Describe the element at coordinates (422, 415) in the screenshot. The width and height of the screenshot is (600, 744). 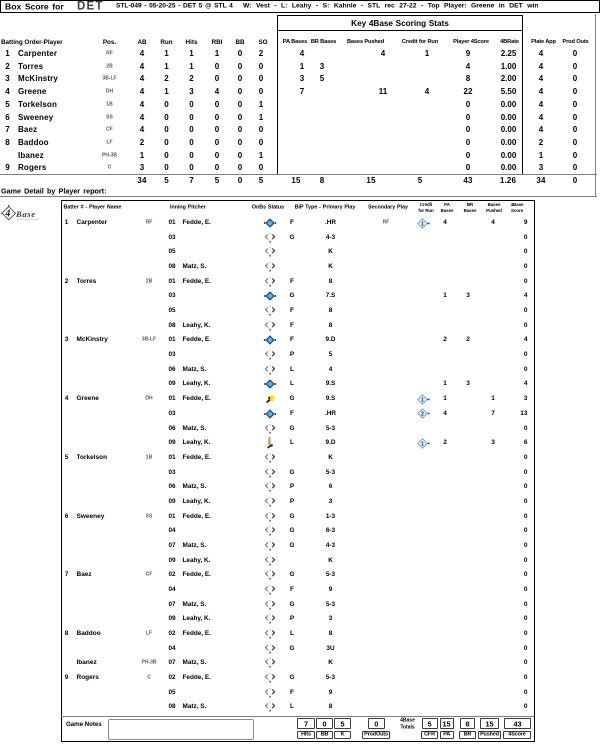
I see `svg-text: 2` at that location.